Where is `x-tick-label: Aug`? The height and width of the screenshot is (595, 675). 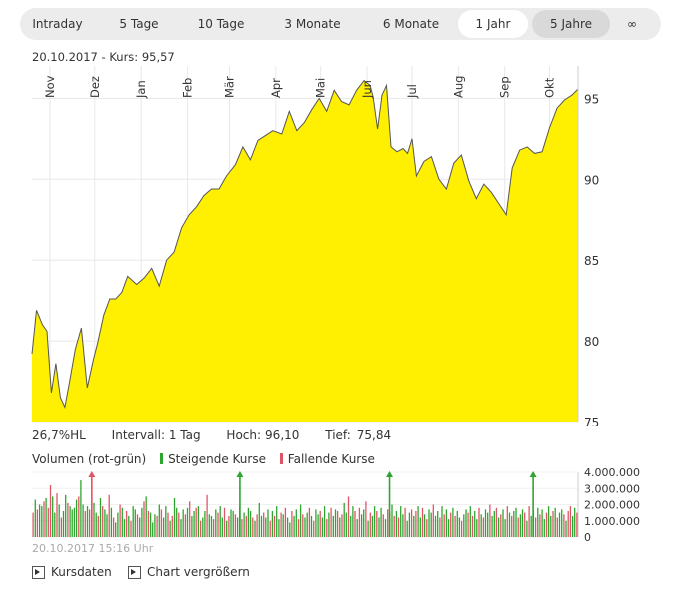 x-tick-label: Aug is located at coordinates (458, 87).